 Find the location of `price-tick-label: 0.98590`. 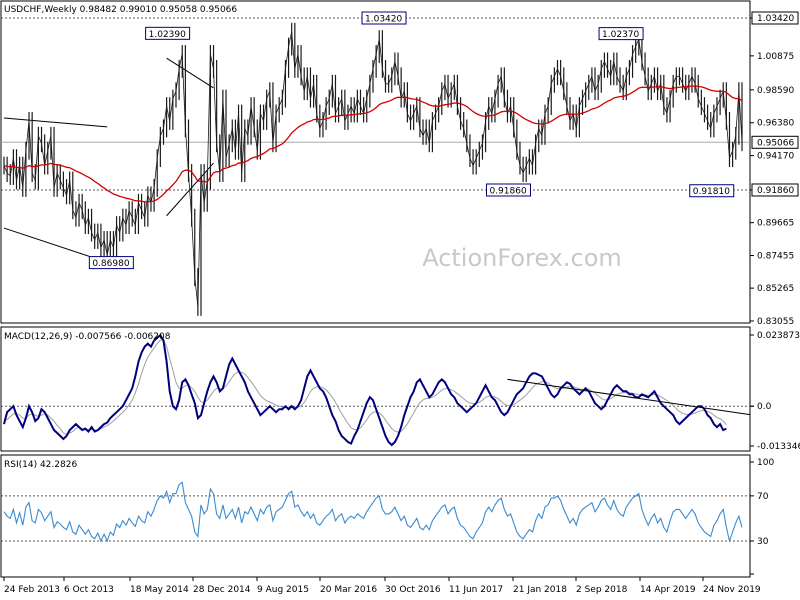

price-tick-label: 0.98590 is located at coordinates (775, 91).